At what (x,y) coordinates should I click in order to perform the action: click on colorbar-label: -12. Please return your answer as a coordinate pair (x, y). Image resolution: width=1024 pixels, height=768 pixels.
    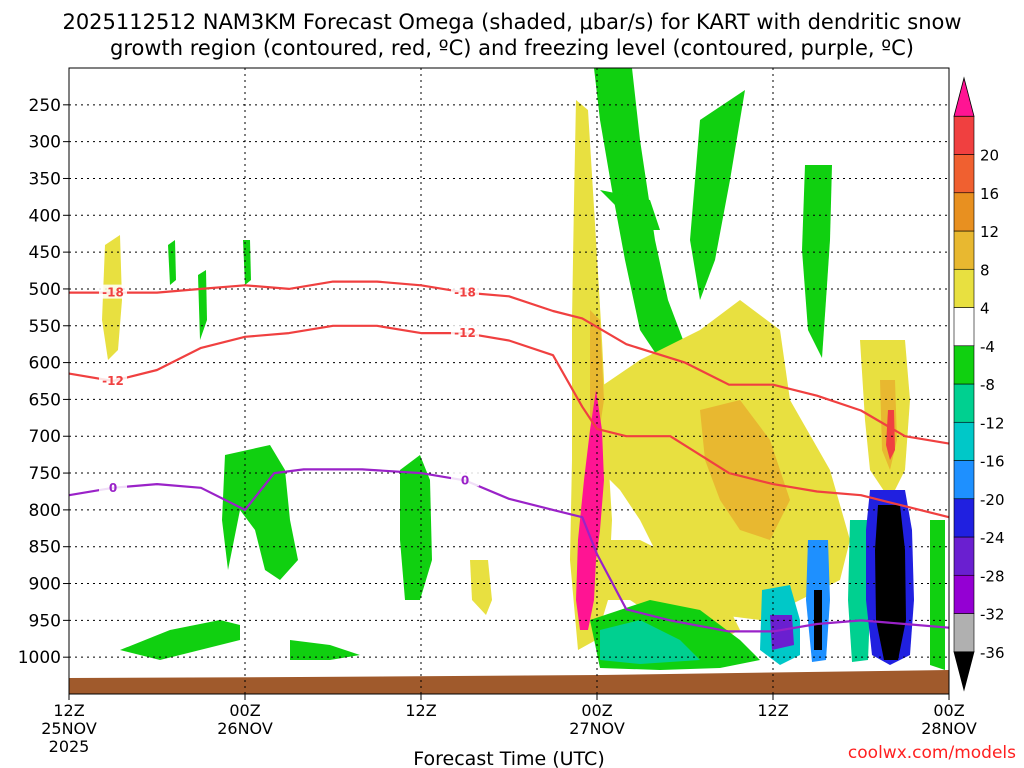
    Looking at the image, I should click on (992, 423).